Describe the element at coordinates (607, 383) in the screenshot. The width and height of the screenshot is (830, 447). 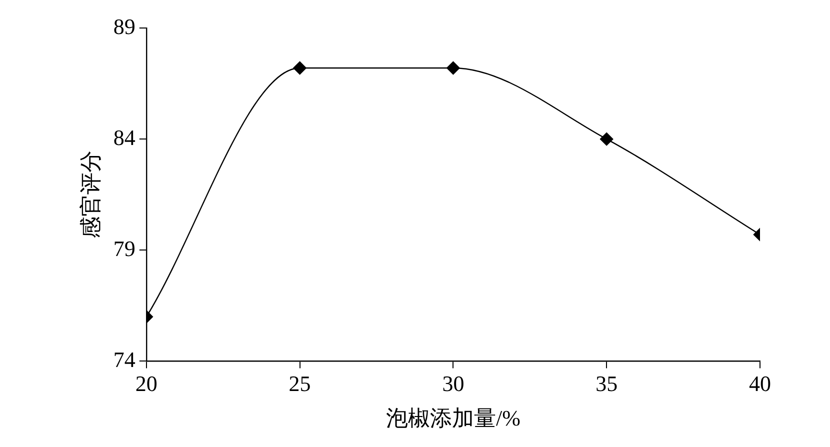
I see `x-tick-label: 35` at that location.